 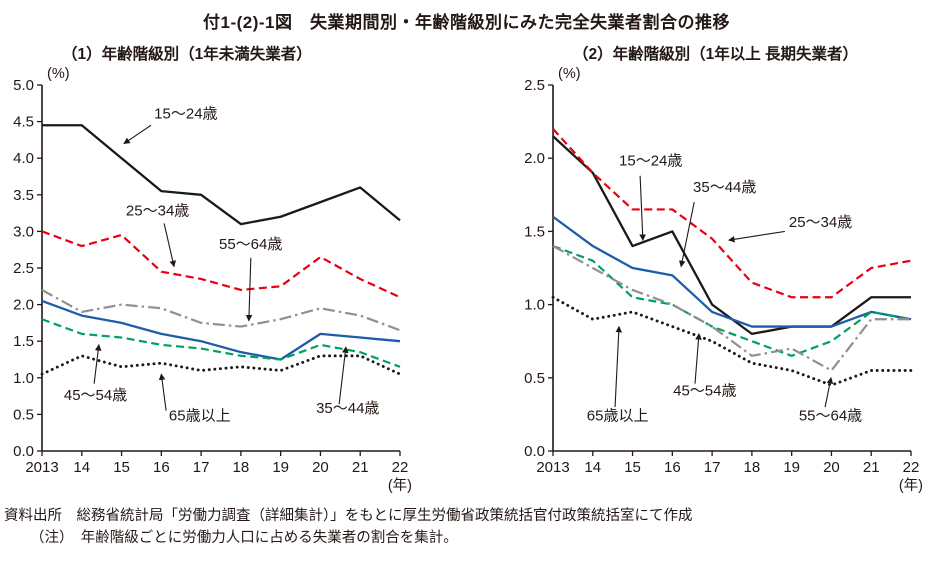 I want to click on method-note: （注） 年齢階級ごとに労働力人口に占める失業者の割合を集計。, so click(x=244, y=538).